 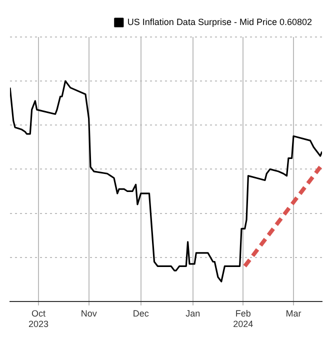 What do you see at coordinates (193, 313) in the screenshot?
I see `x-tick-label: Jan` at bounding box center [193, 313].